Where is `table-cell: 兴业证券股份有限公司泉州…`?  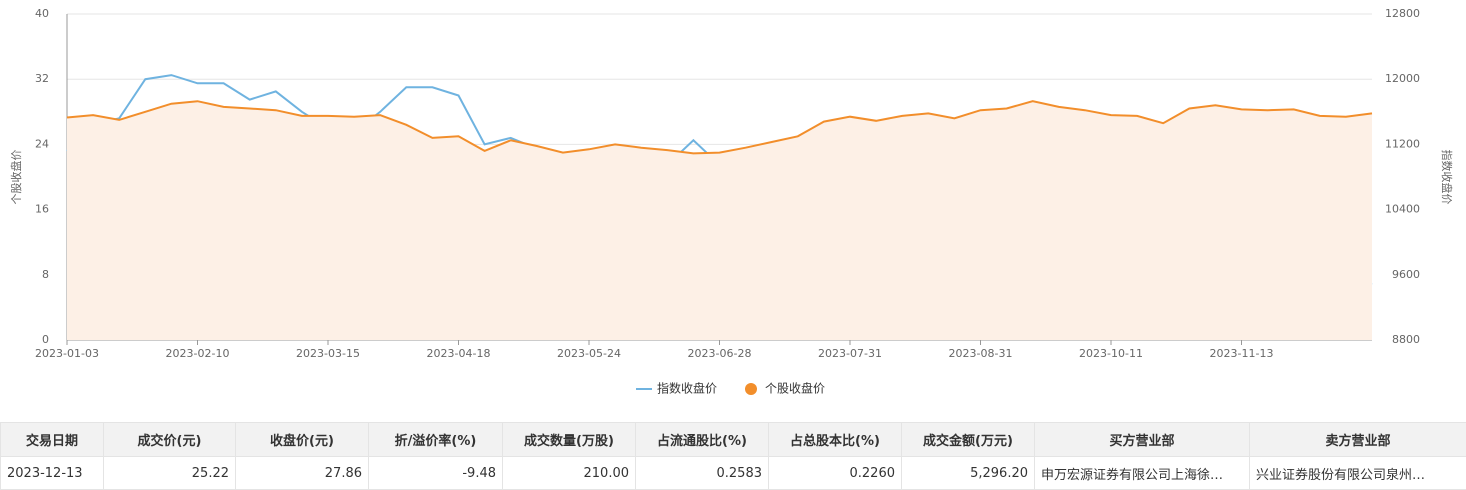 table-cell: 兴业证券股份有限公司泉州… is located at coordinates (1358, 473).